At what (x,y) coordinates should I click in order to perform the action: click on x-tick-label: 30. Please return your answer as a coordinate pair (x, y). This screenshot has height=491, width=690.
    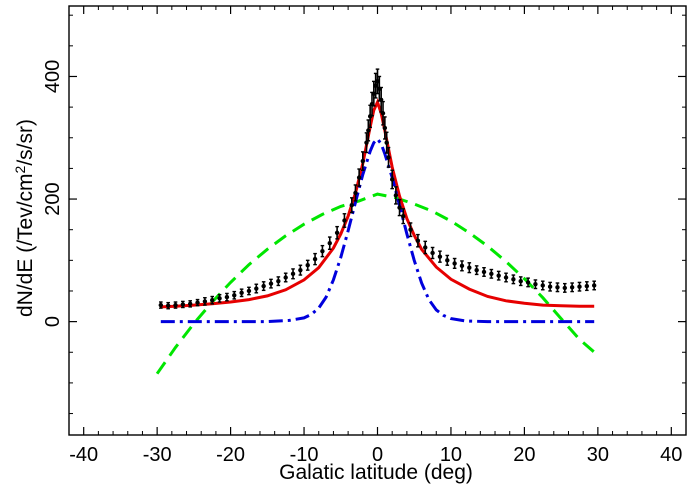
    Looking at the image, I should click on (598, 455).